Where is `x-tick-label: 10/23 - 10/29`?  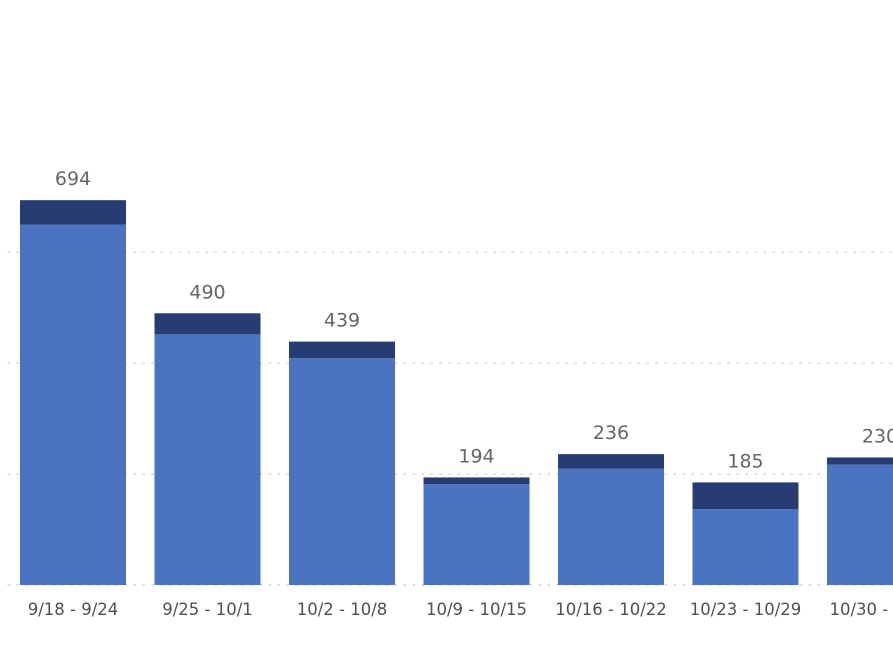 x-tick-label: 10/23 - 10/29 is located at coordinates (746, 609).